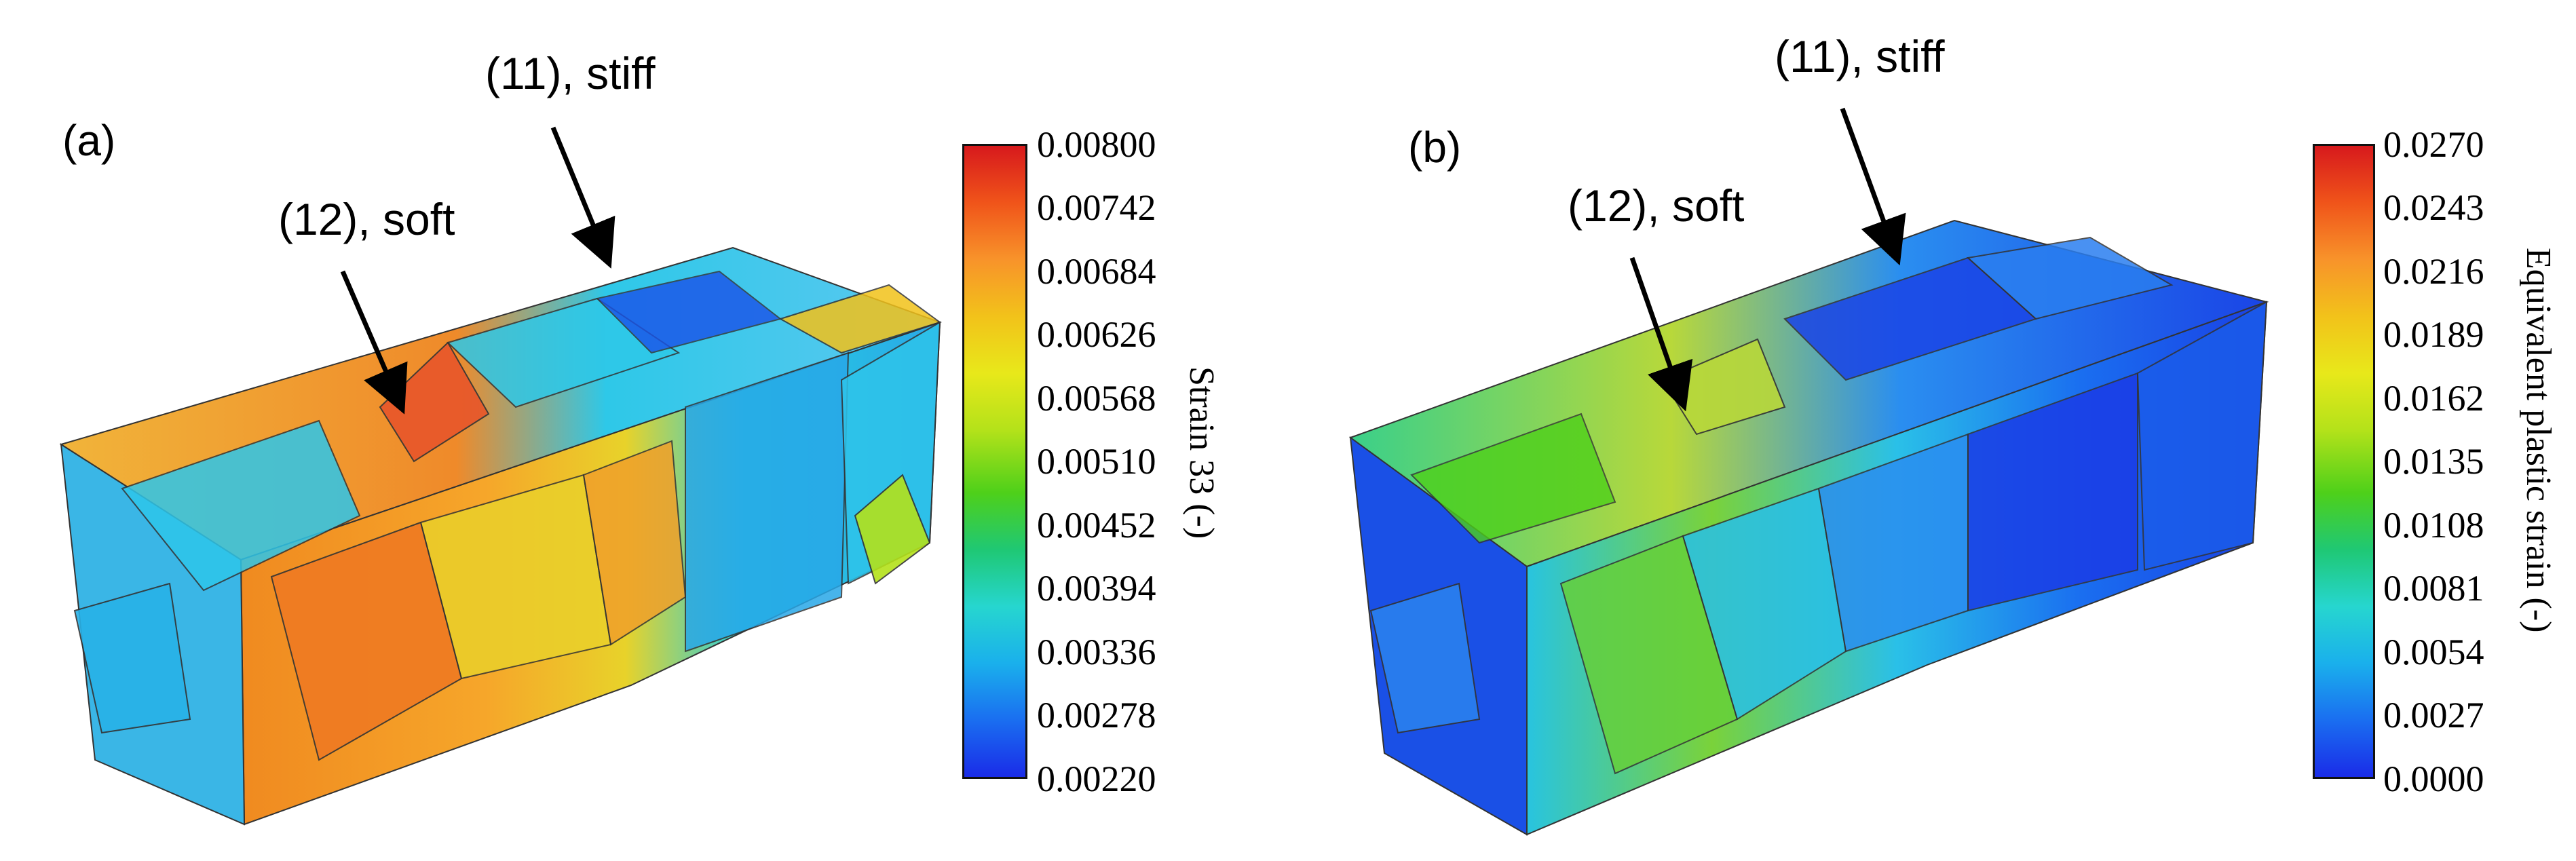  I want to click on colorbar-b-tick: 0.0054, so click(2433, 652).